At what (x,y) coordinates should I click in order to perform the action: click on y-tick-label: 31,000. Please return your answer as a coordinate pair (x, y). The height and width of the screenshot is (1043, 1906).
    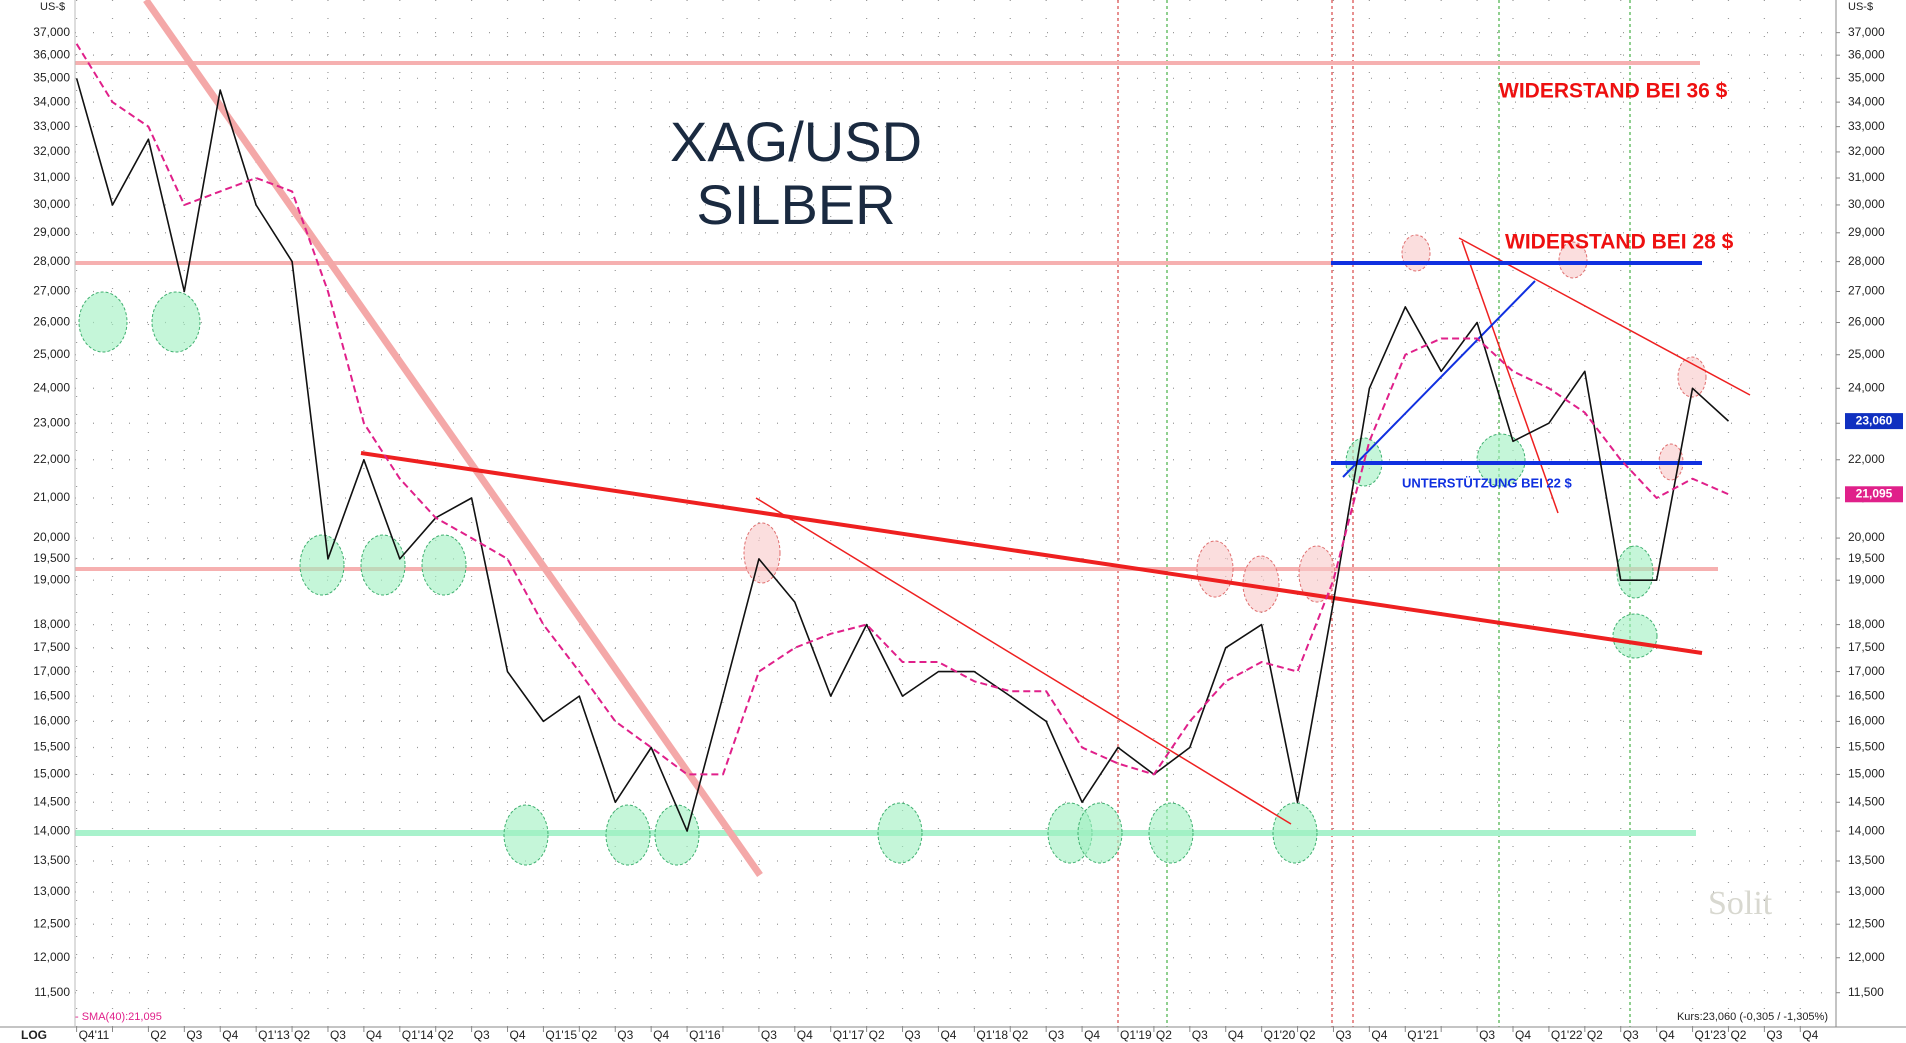
    Looking at the image, I should click on (1866, 177).